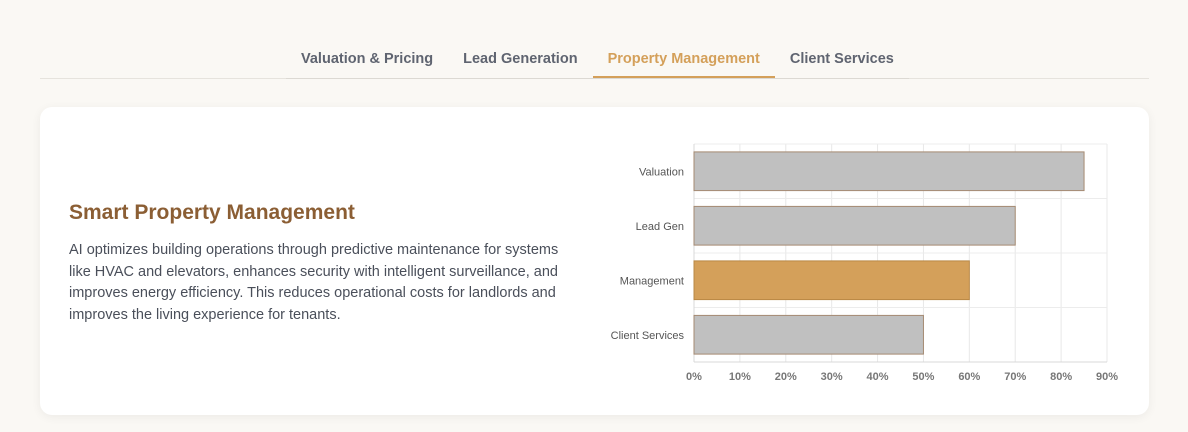 The height and width of the screenshot is (432, 1188). What do you see at coordinates (878, 377) in the screenshot?
I see `x-tick-label: 40%` at bounding box center [878, 377].